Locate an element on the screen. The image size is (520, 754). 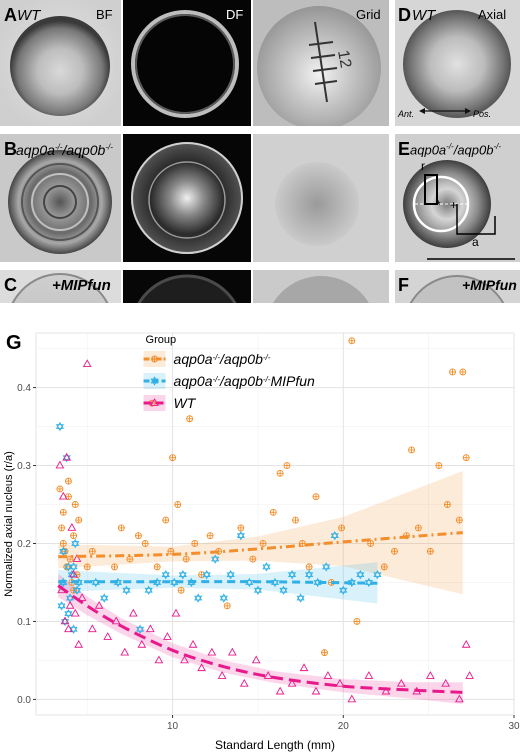
panel-b-df is located at coordinates (187, 198).